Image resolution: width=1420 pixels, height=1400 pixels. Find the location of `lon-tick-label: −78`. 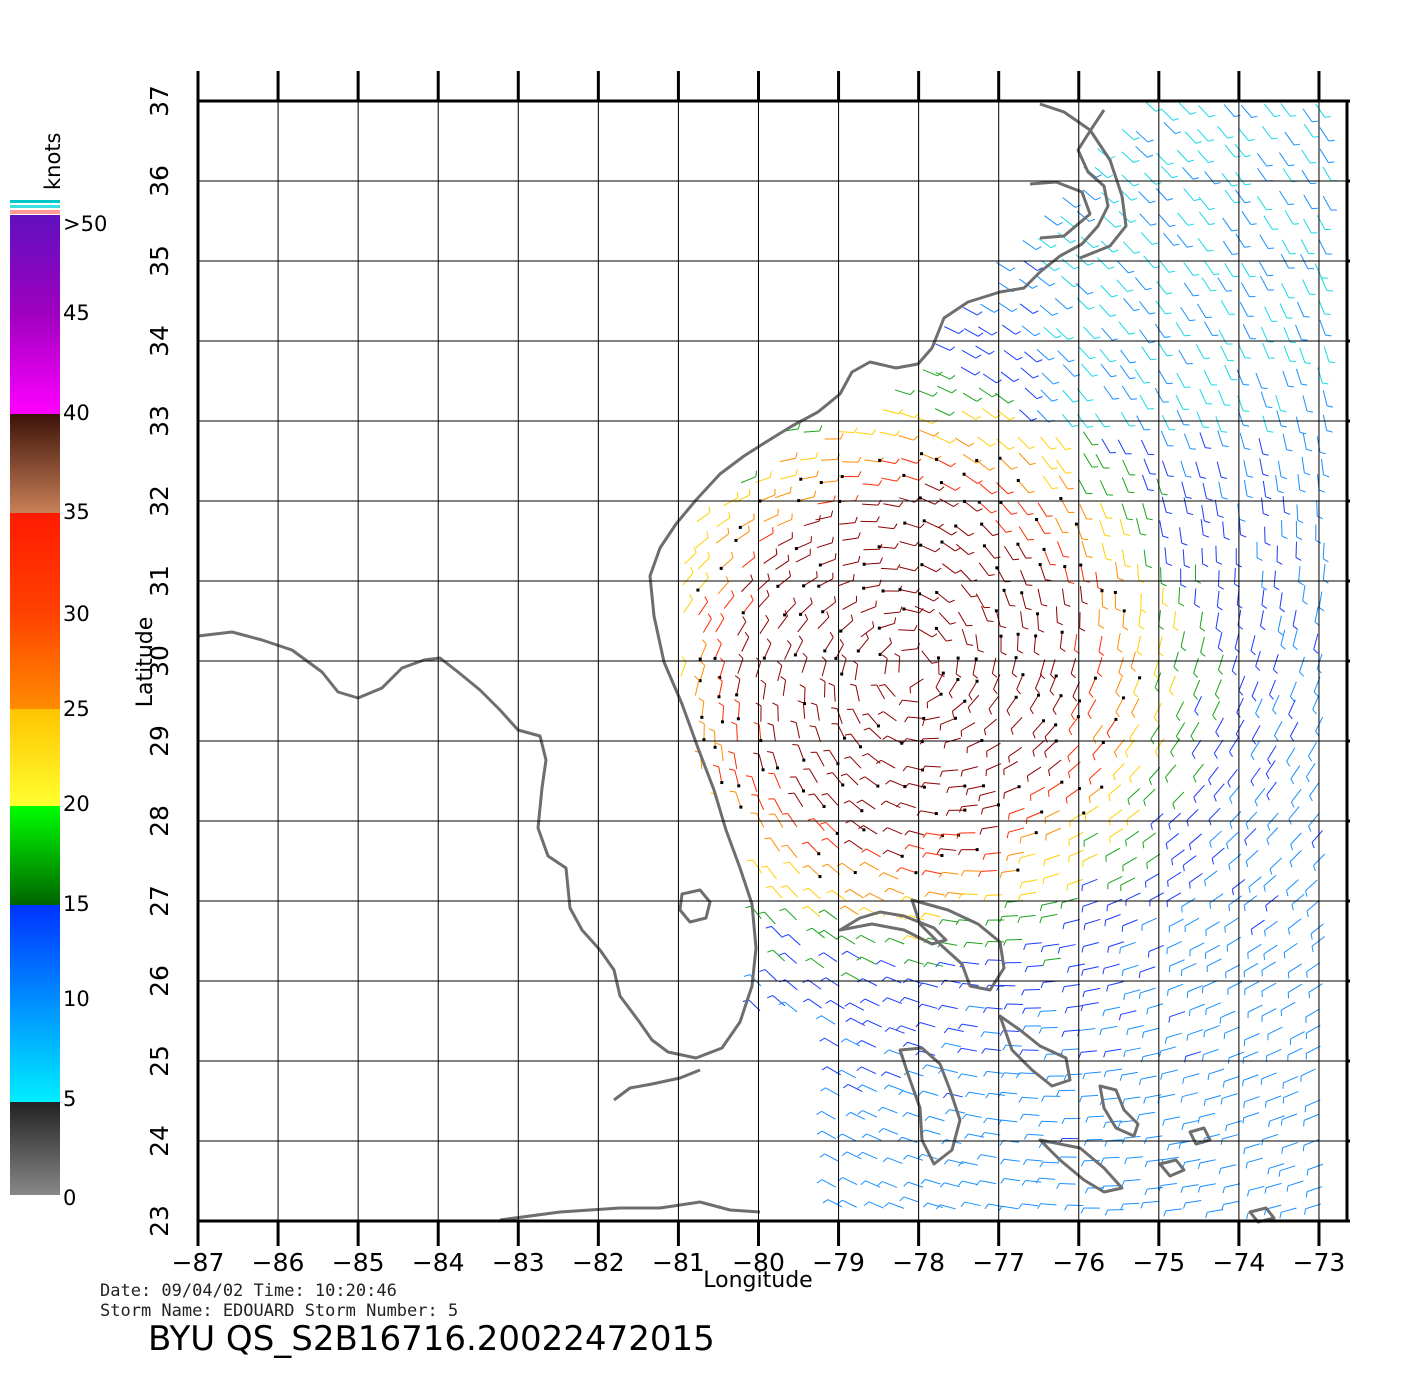

lon-tick-label: −78 is located at coordinates (918, 1262).